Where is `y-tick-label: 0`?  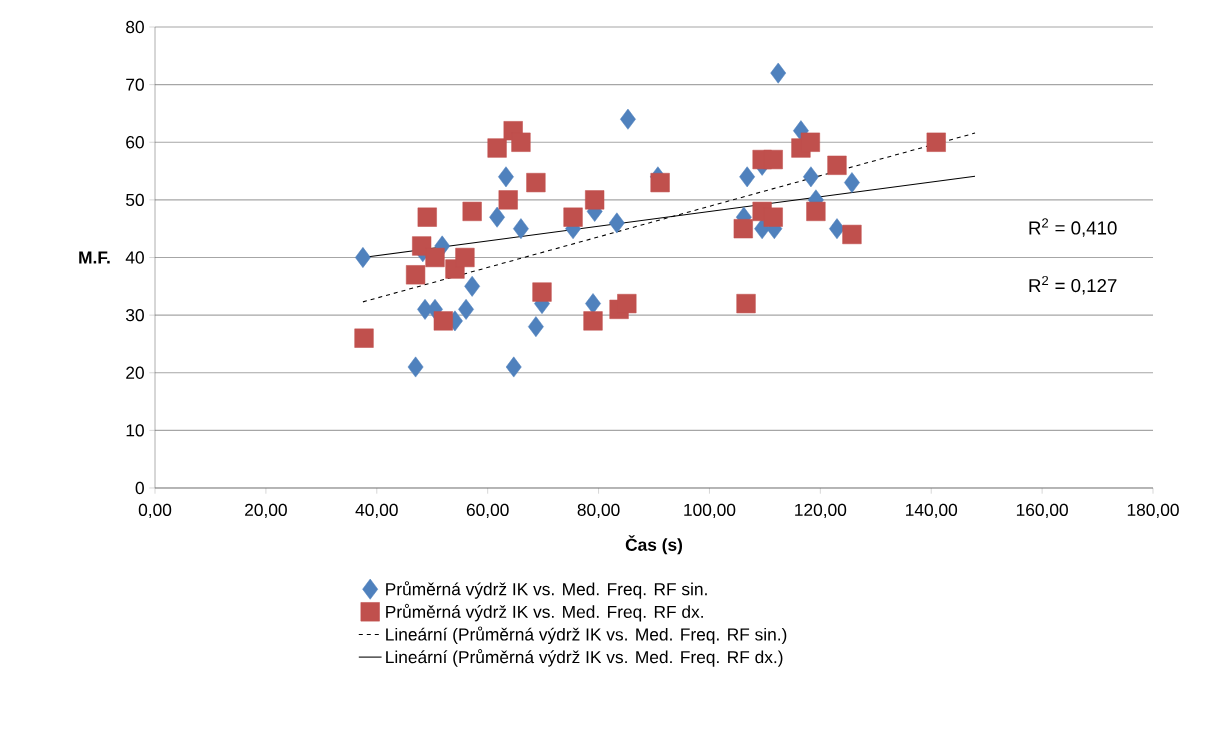 y-tick-label: 0 is located at coordinates (139, 488).